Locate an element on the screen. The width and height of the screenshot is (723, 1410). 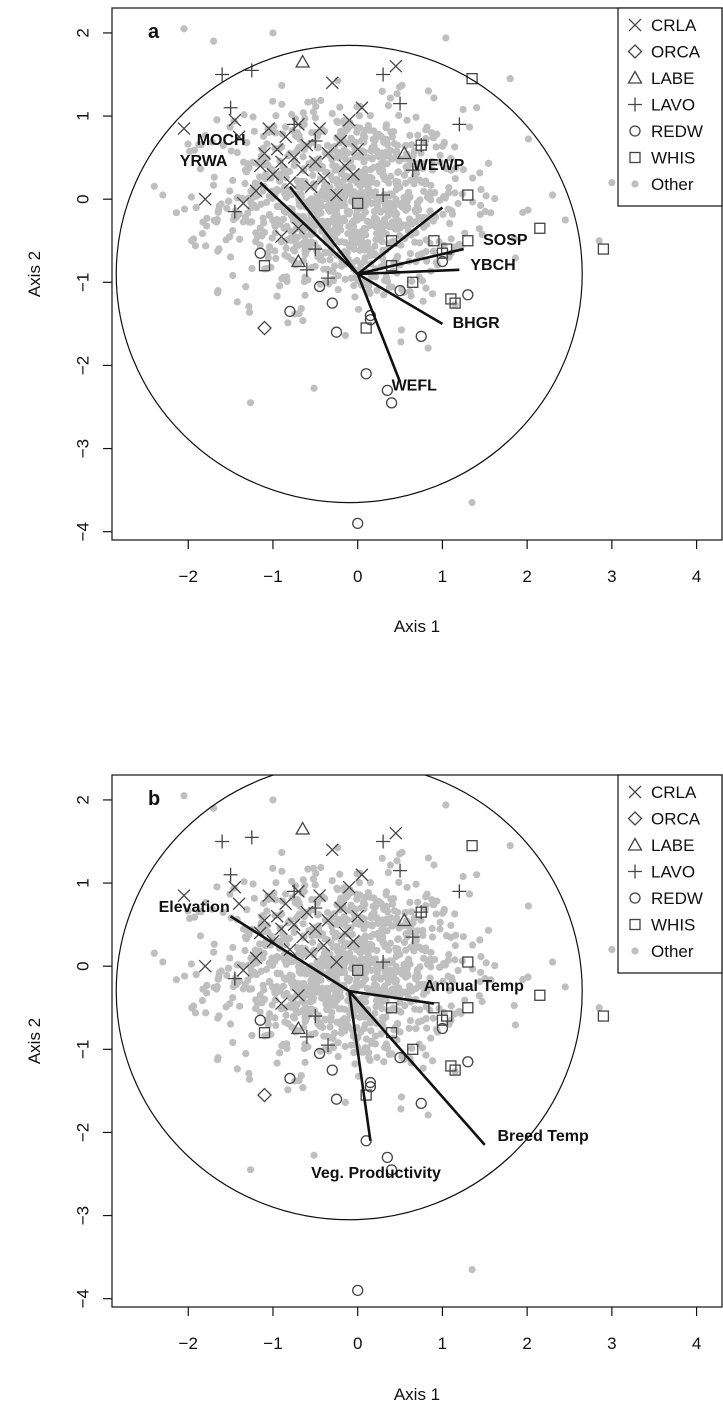
point-orca is located at coordinates (264, 328).